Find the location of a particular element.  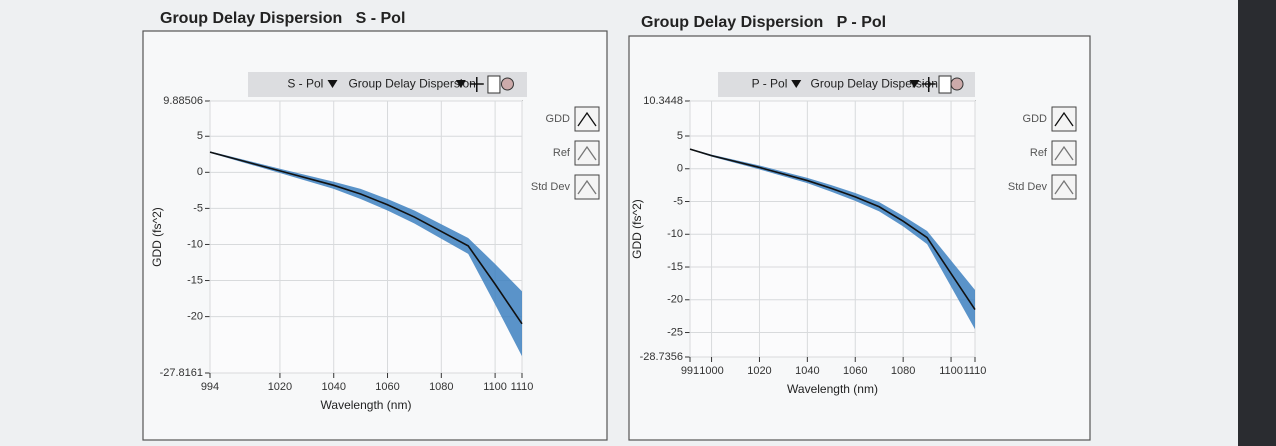

y-tick-label: 10.3448 is located at coordinates (663, 101).